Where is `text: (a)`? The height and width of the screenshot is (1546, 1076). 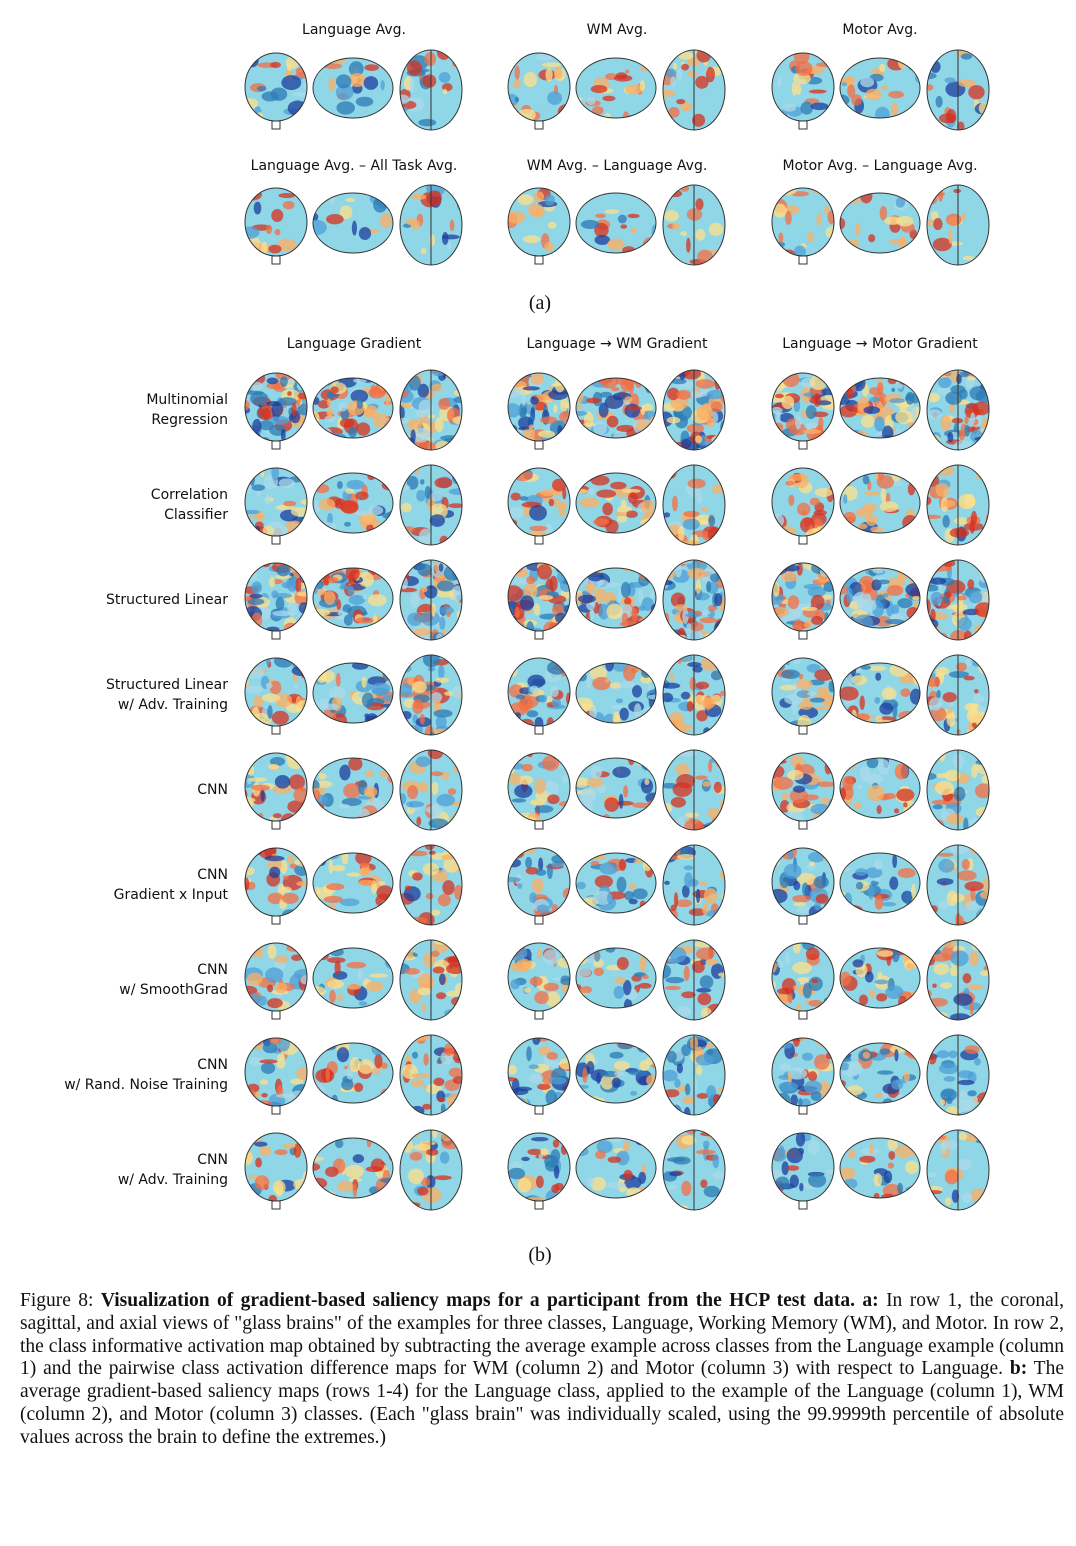 text: (a) is located at coordinates (540, 303).